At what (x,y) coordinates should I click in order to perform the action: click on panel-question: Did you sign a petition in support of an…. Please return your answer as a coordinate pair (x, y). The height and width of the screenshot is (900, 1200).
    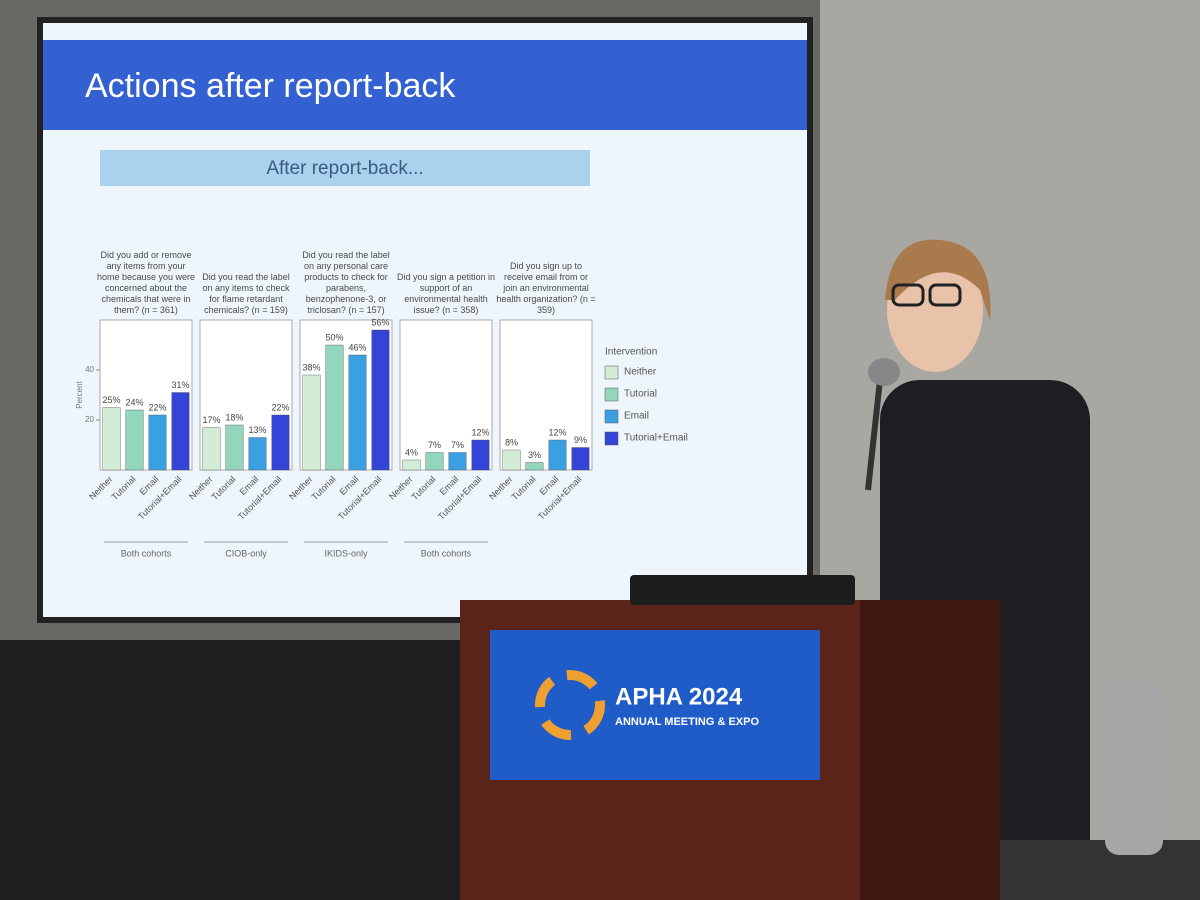
    Looking at the image, I should click on (446, 293).